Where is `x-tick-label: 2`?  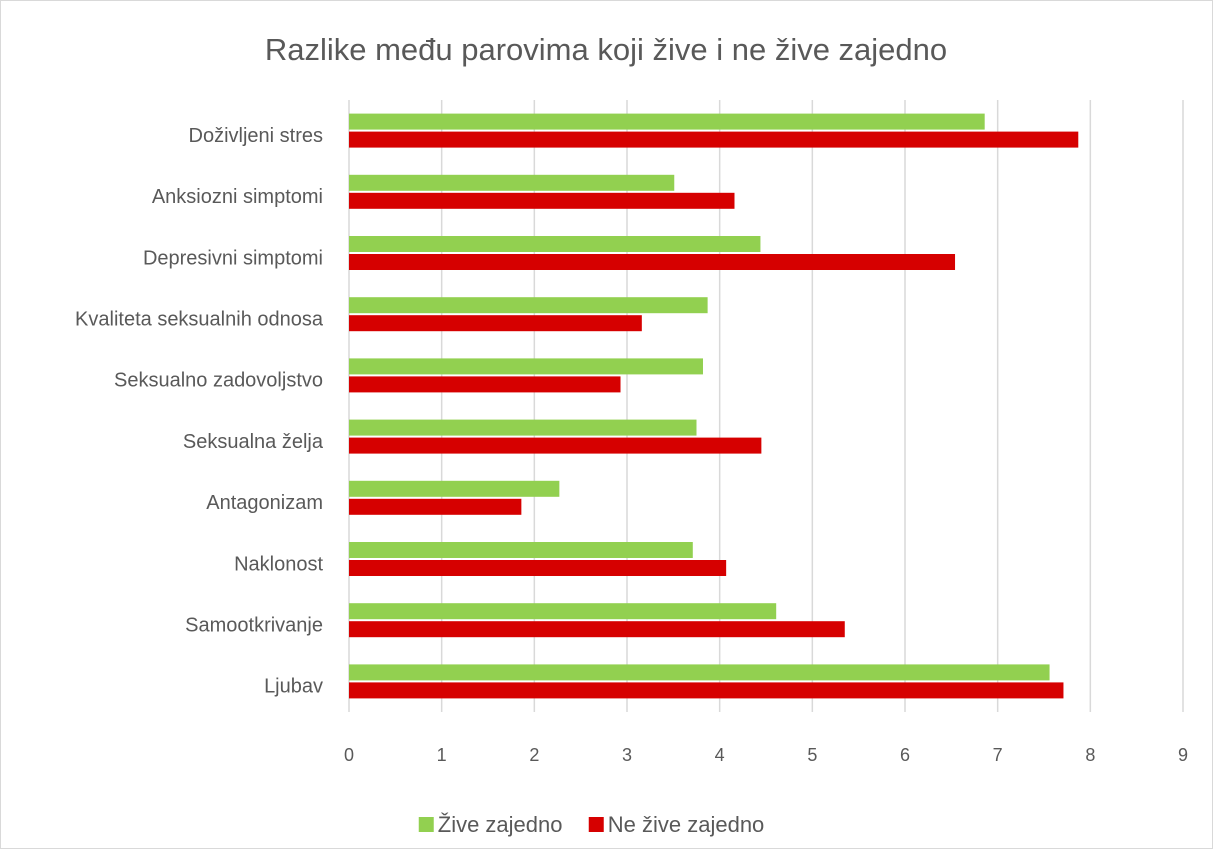
x-tick-label: 2 is located at coordinates (534, 755).